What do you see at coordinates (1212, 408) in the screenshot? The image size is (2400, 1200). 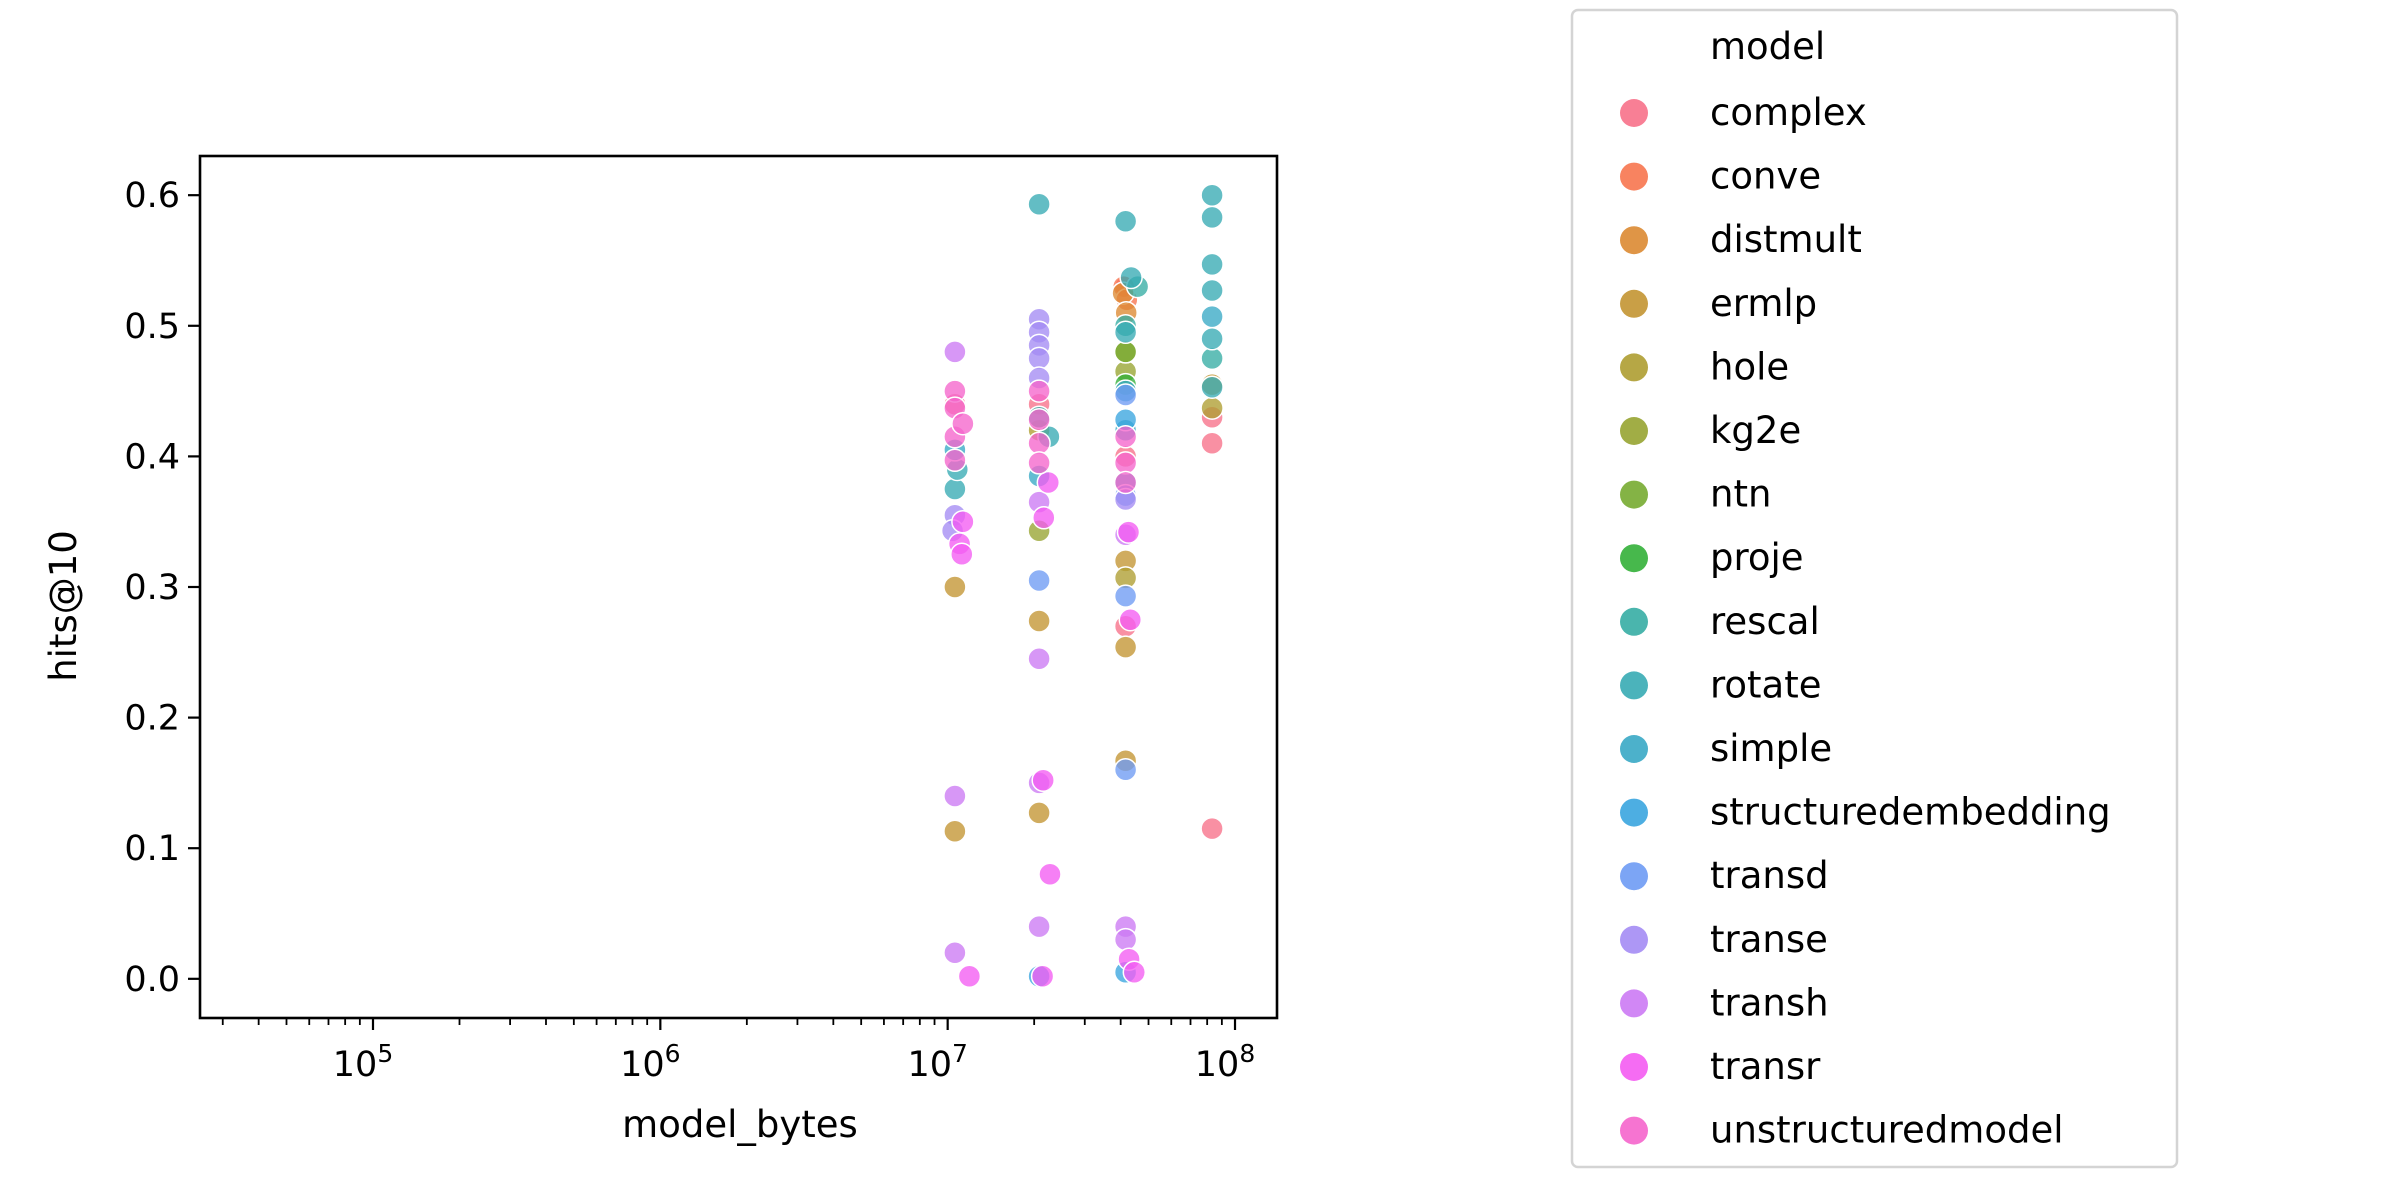 I see `data-point-hole` at bounding box center [1212, 408].